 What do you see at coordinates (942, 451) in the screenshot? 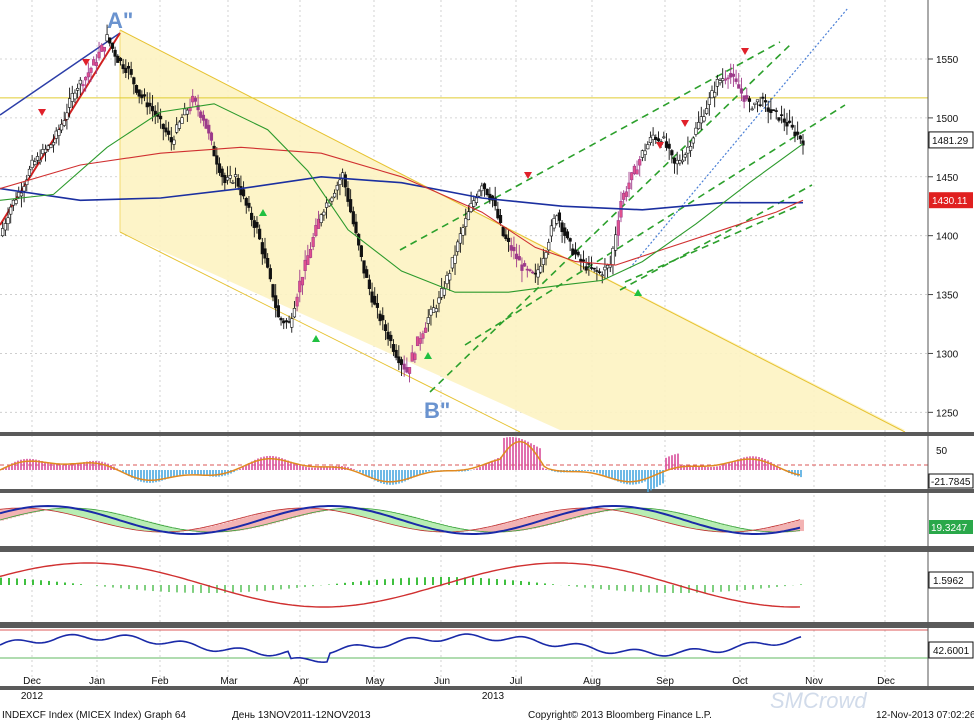
I see `panel1-label-top: 50` at bounding box center [942, 451].